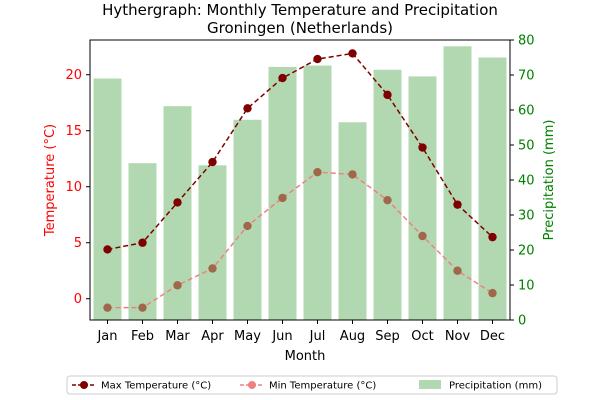 This screenshot has width=600, height=400. Describe the element at coordinates (73, 187) in the screenshot. I see `left-tick-label: 10` at that location.